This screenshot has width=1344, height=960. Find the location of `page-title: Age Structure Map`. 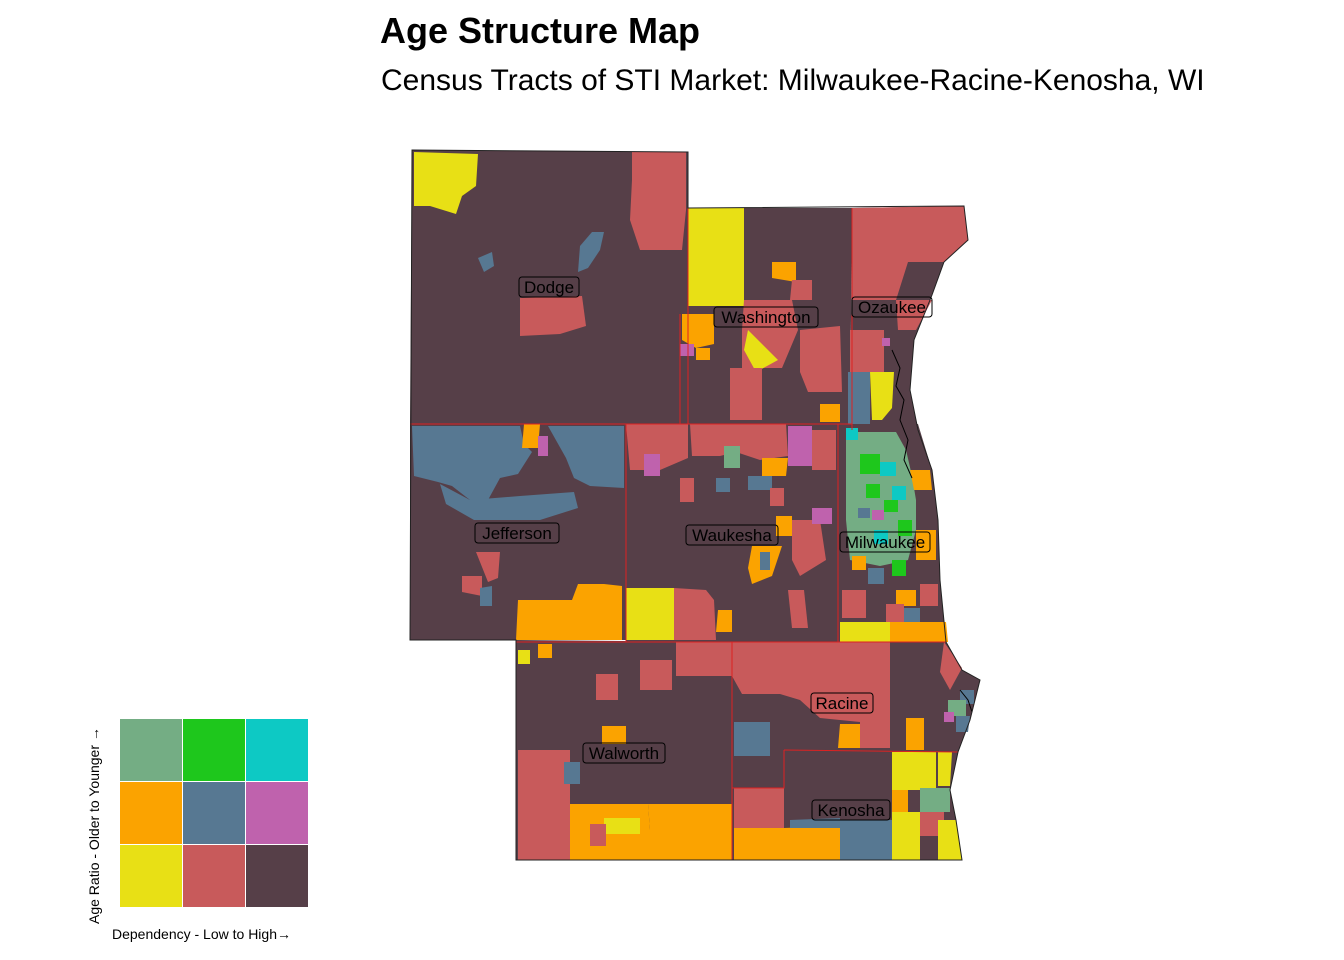

page-title: Age Structure Map is located at coordinates (540, 30).